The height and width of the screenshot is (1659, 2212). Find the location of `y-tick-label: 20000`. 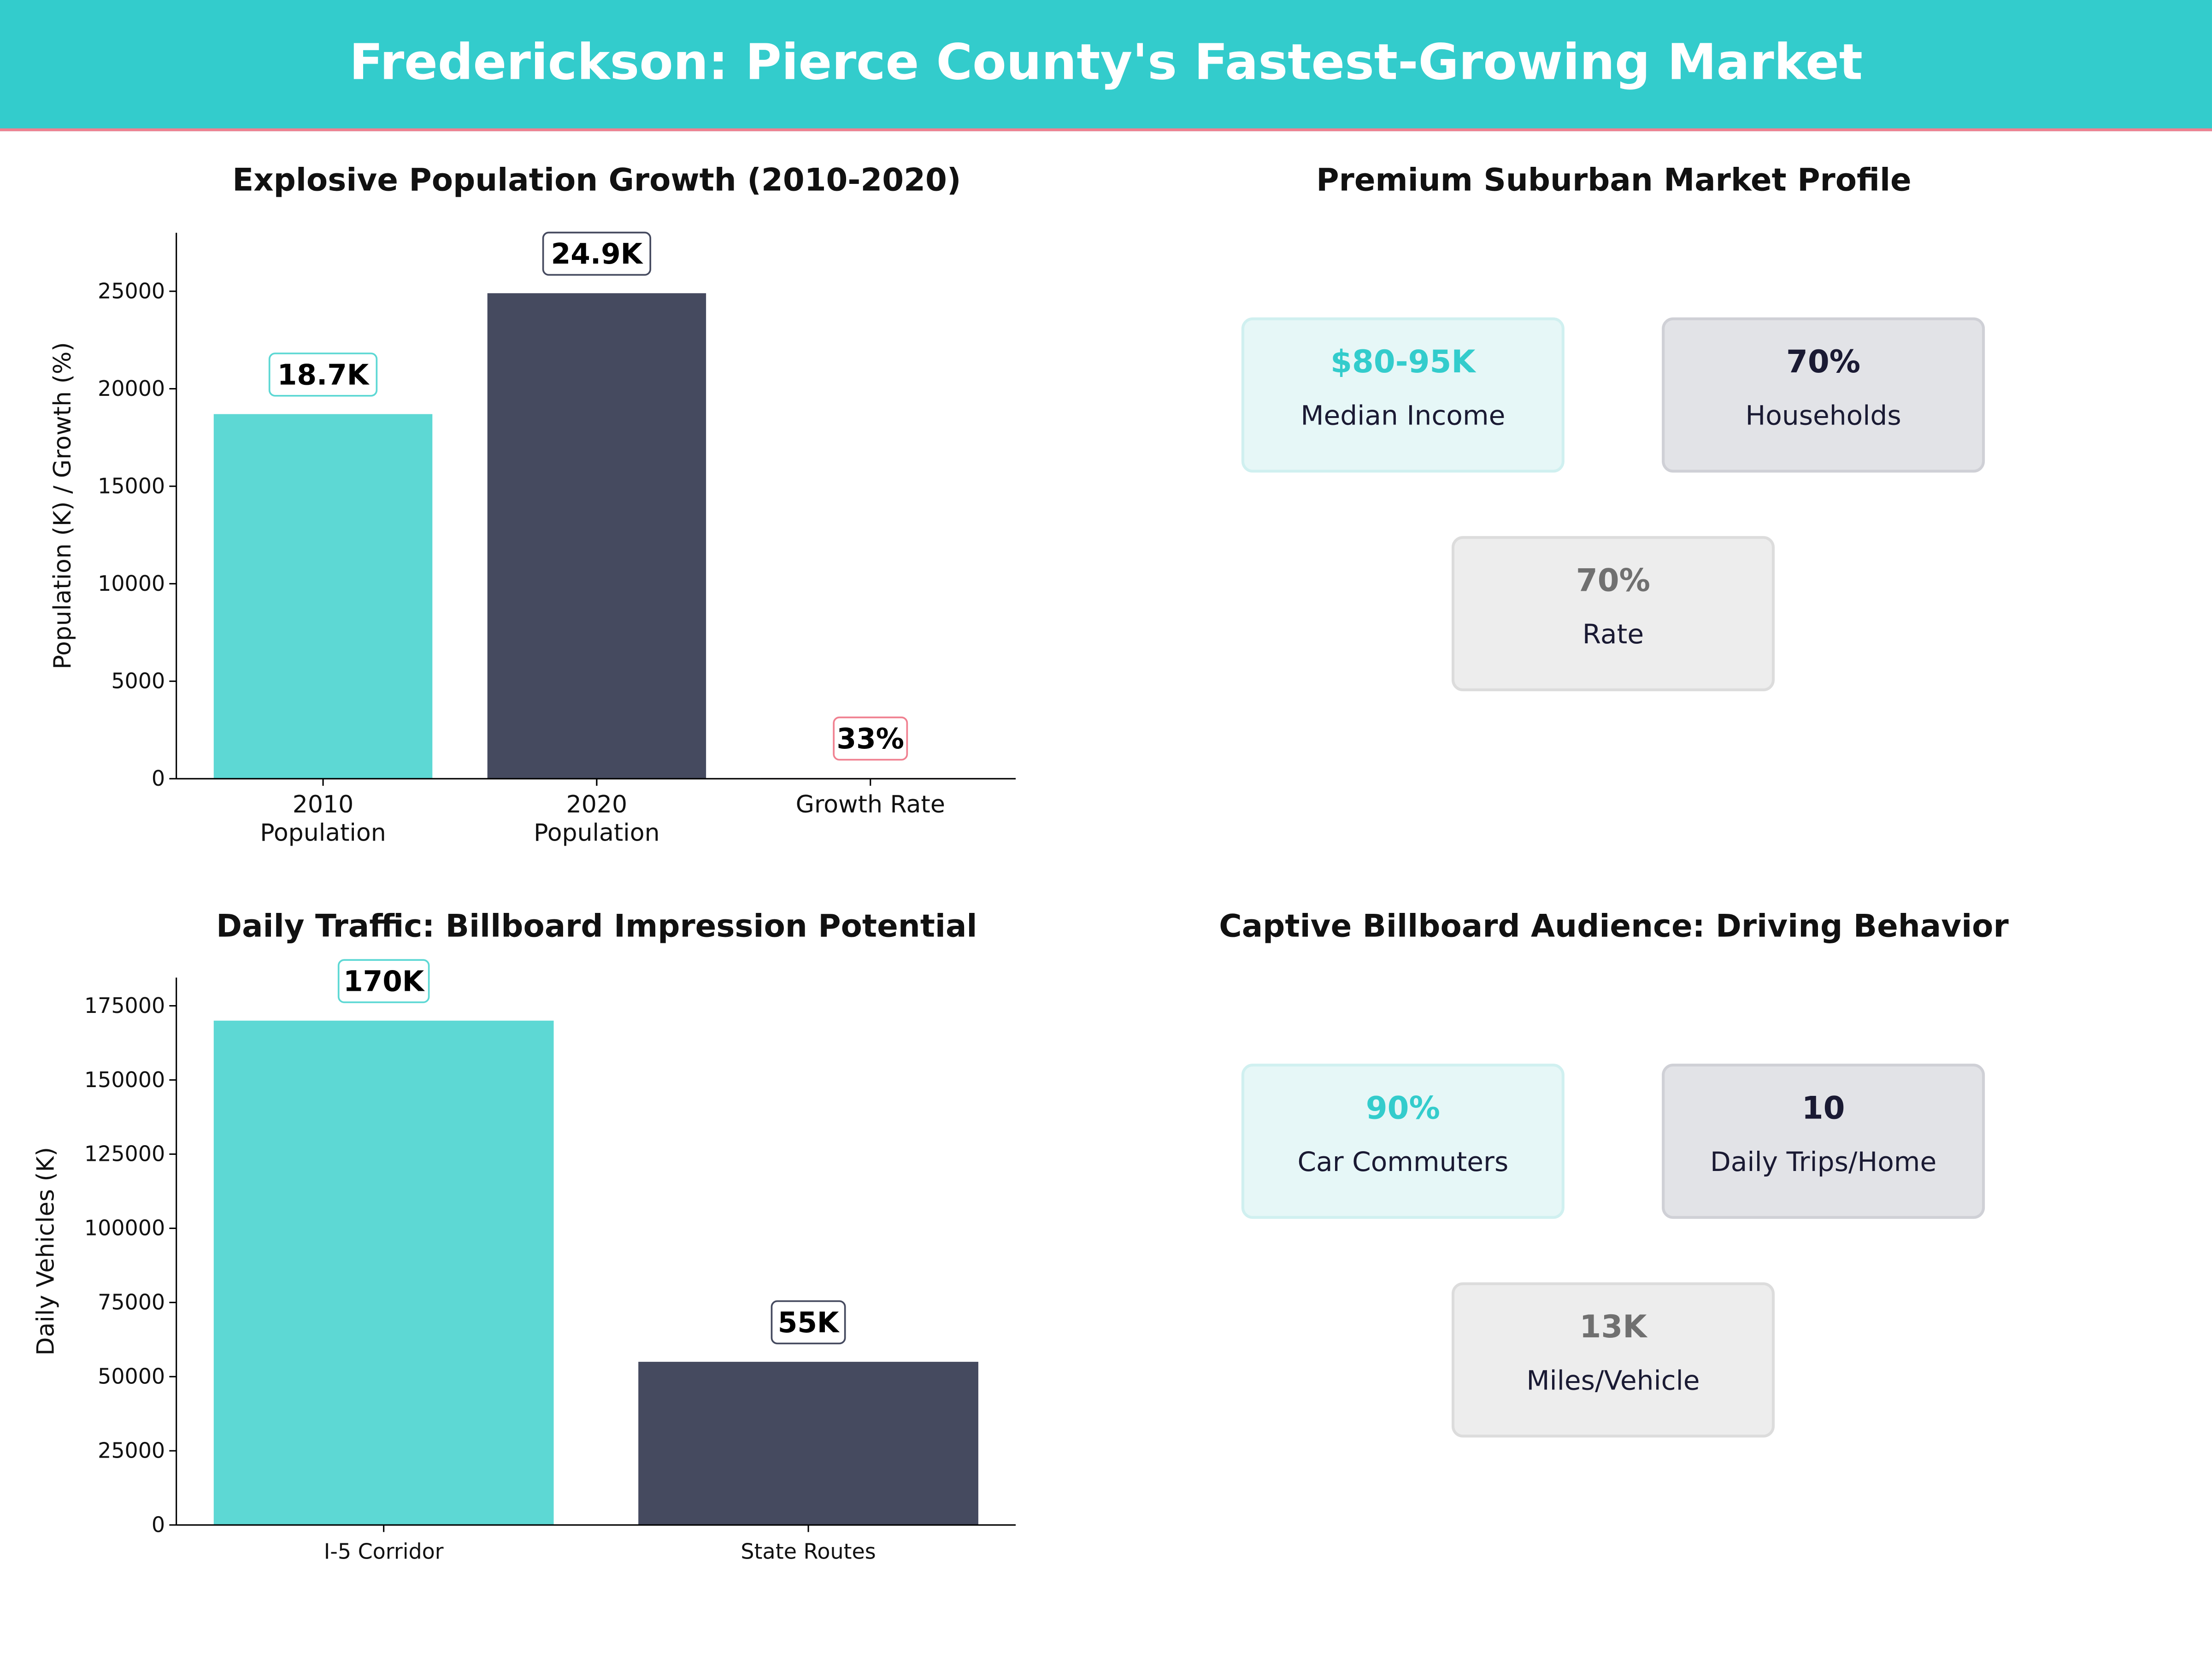

y-tick-label: 20000 is located at coordinates (131, 388).